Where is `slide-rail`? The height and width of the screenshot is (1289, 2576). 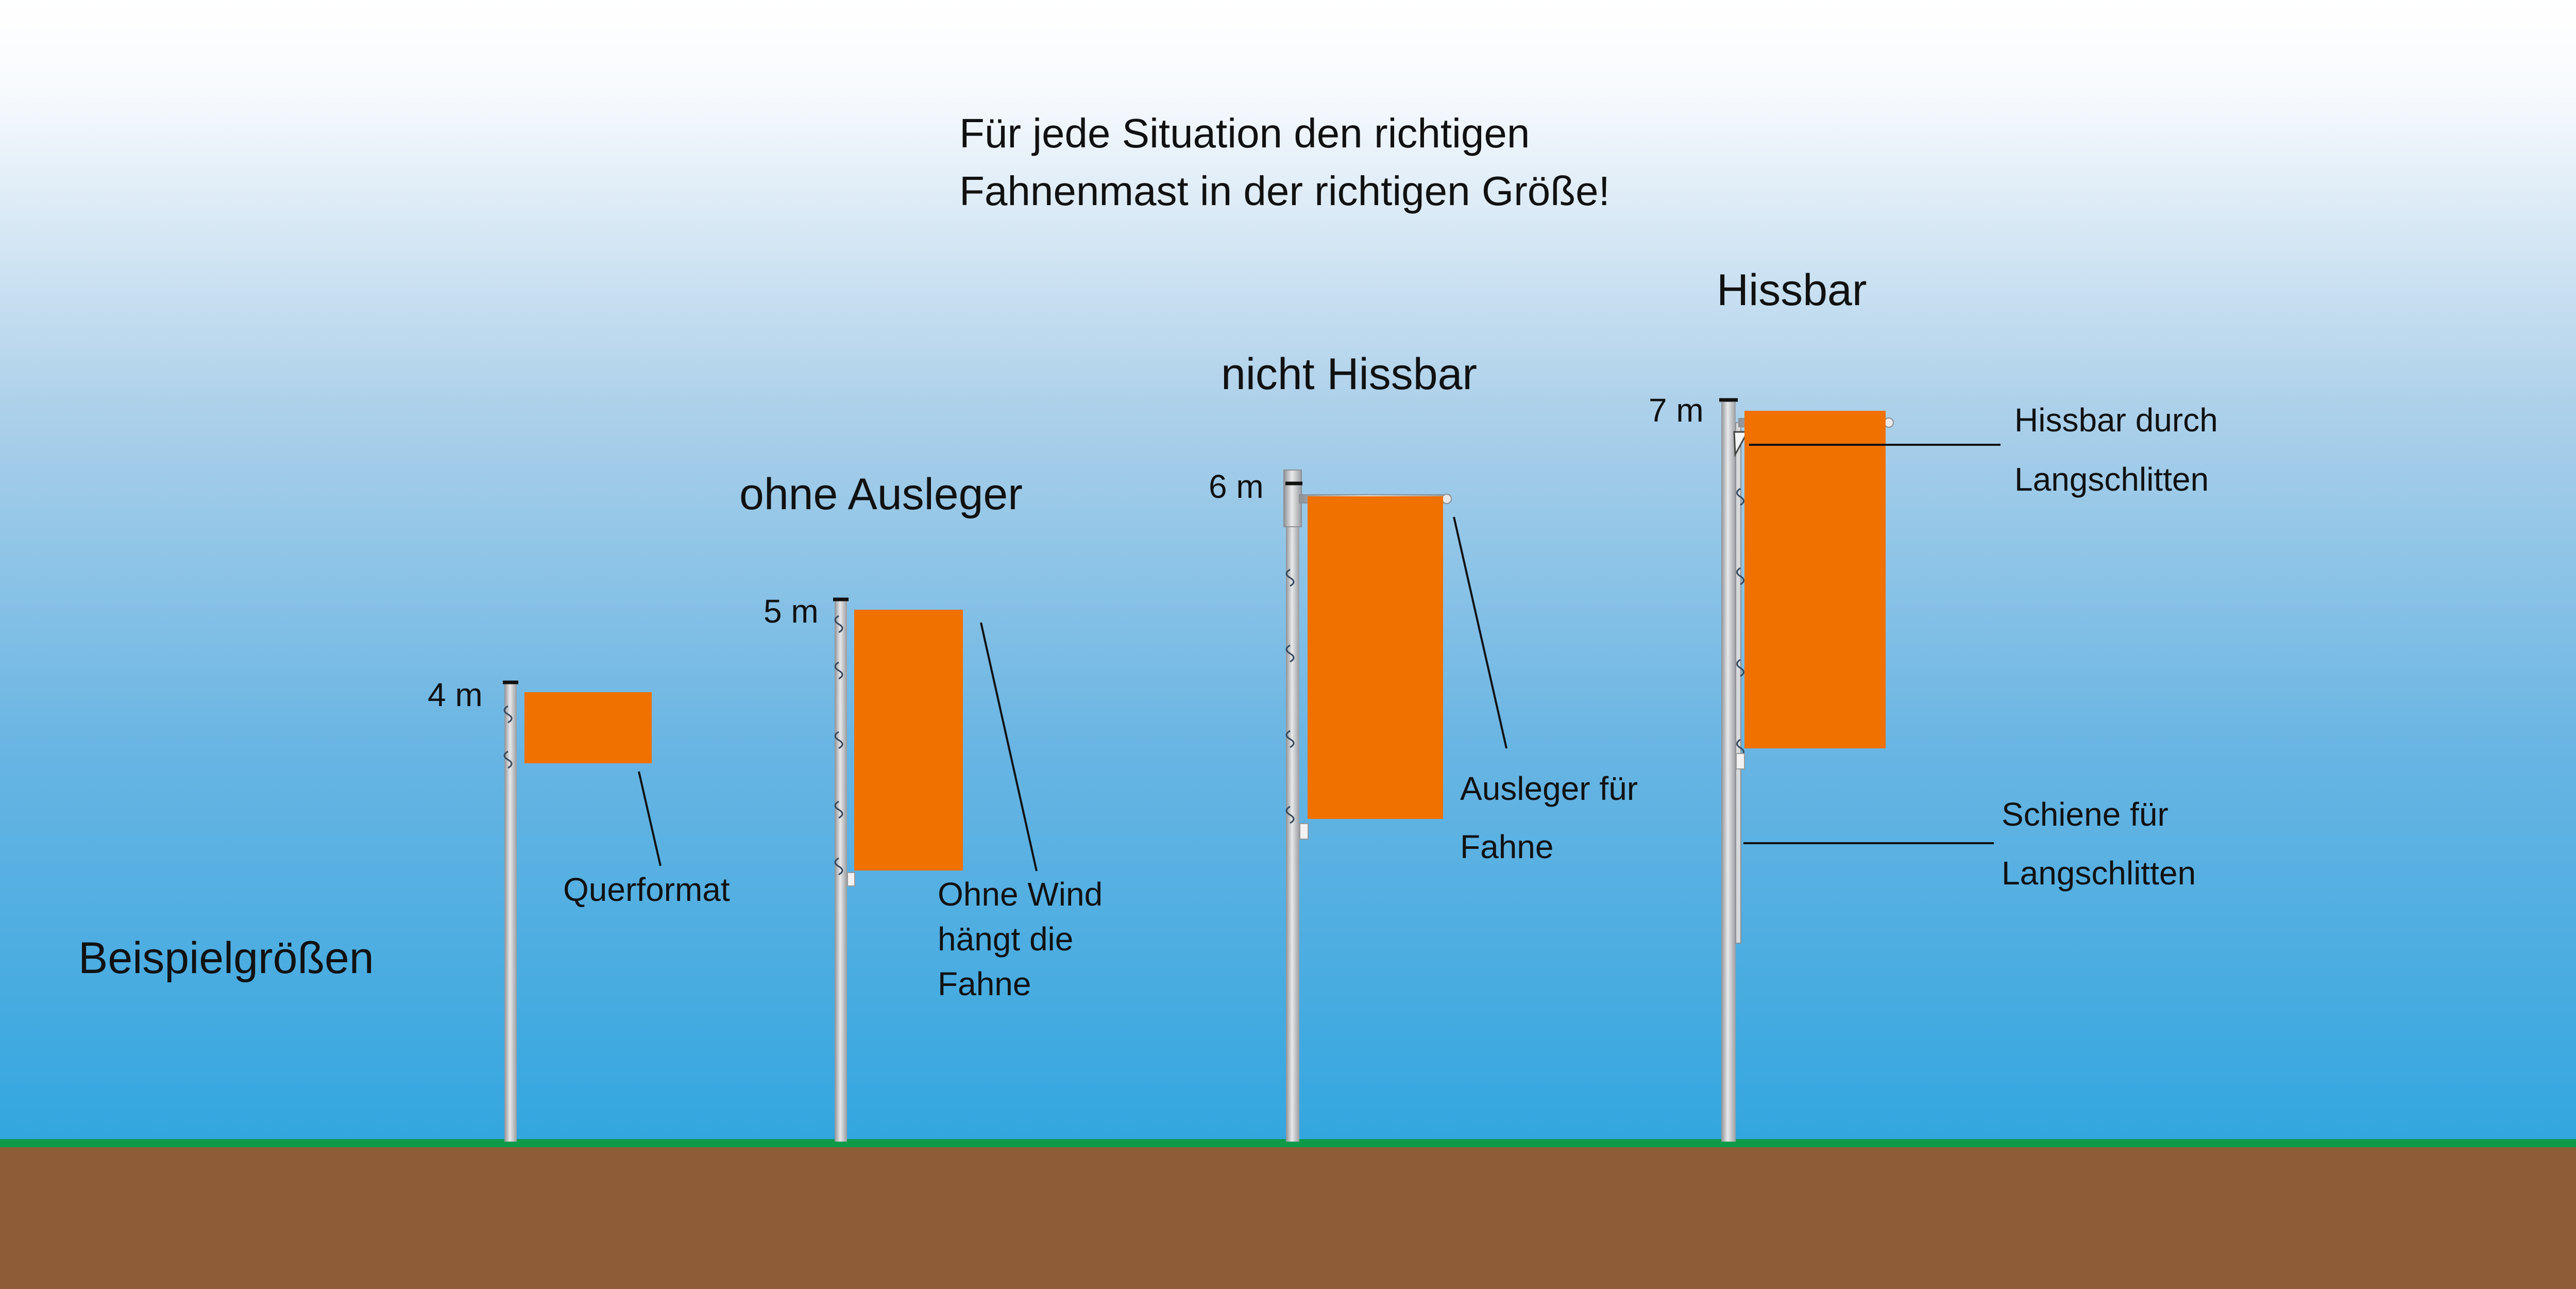
slide-rail is located at coordinates (1738, 683).